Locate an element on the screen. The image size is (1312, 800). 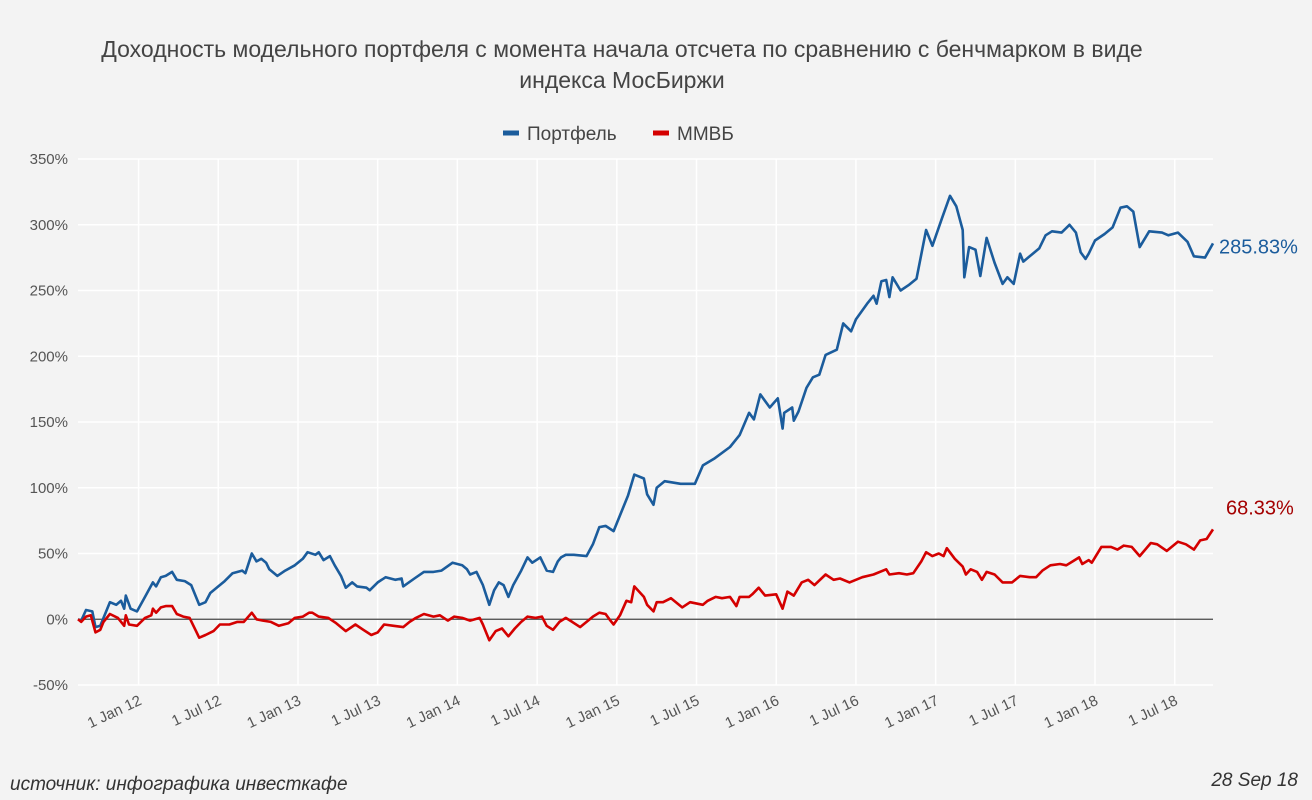
y-axis: -50% 0% 50% 100% 150% 200% 250% 300% 350% is located at coordinates (49, 422).